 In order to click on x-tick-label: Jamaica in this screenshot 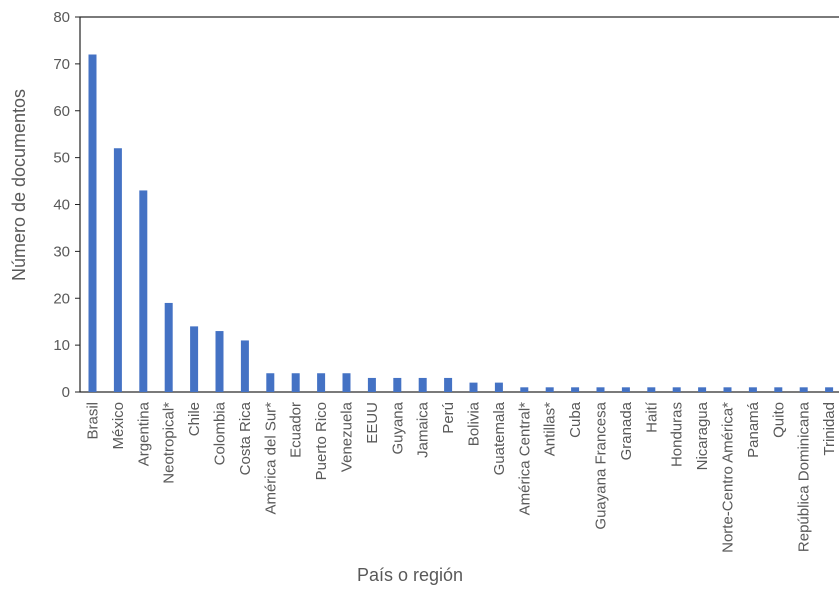, I will do `click(423, 429)`.